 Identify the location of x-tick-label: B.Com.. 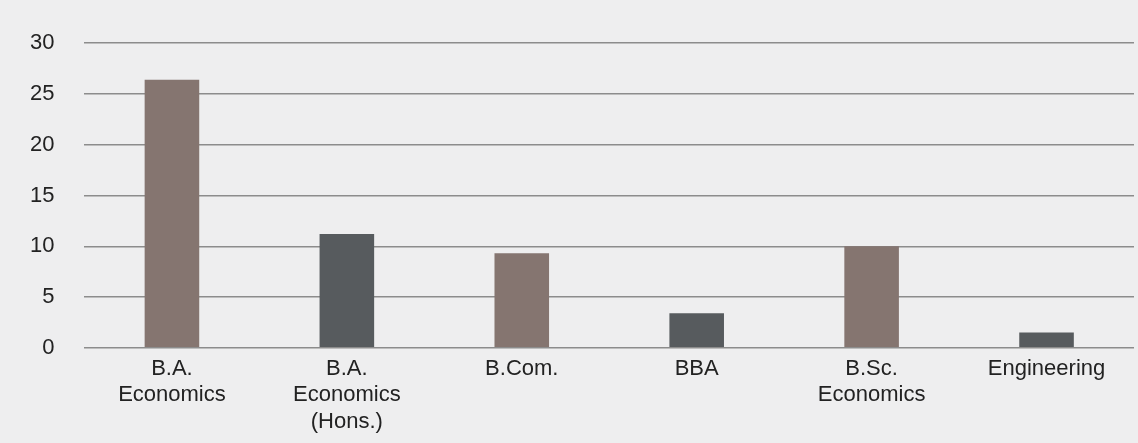
(522, 368).